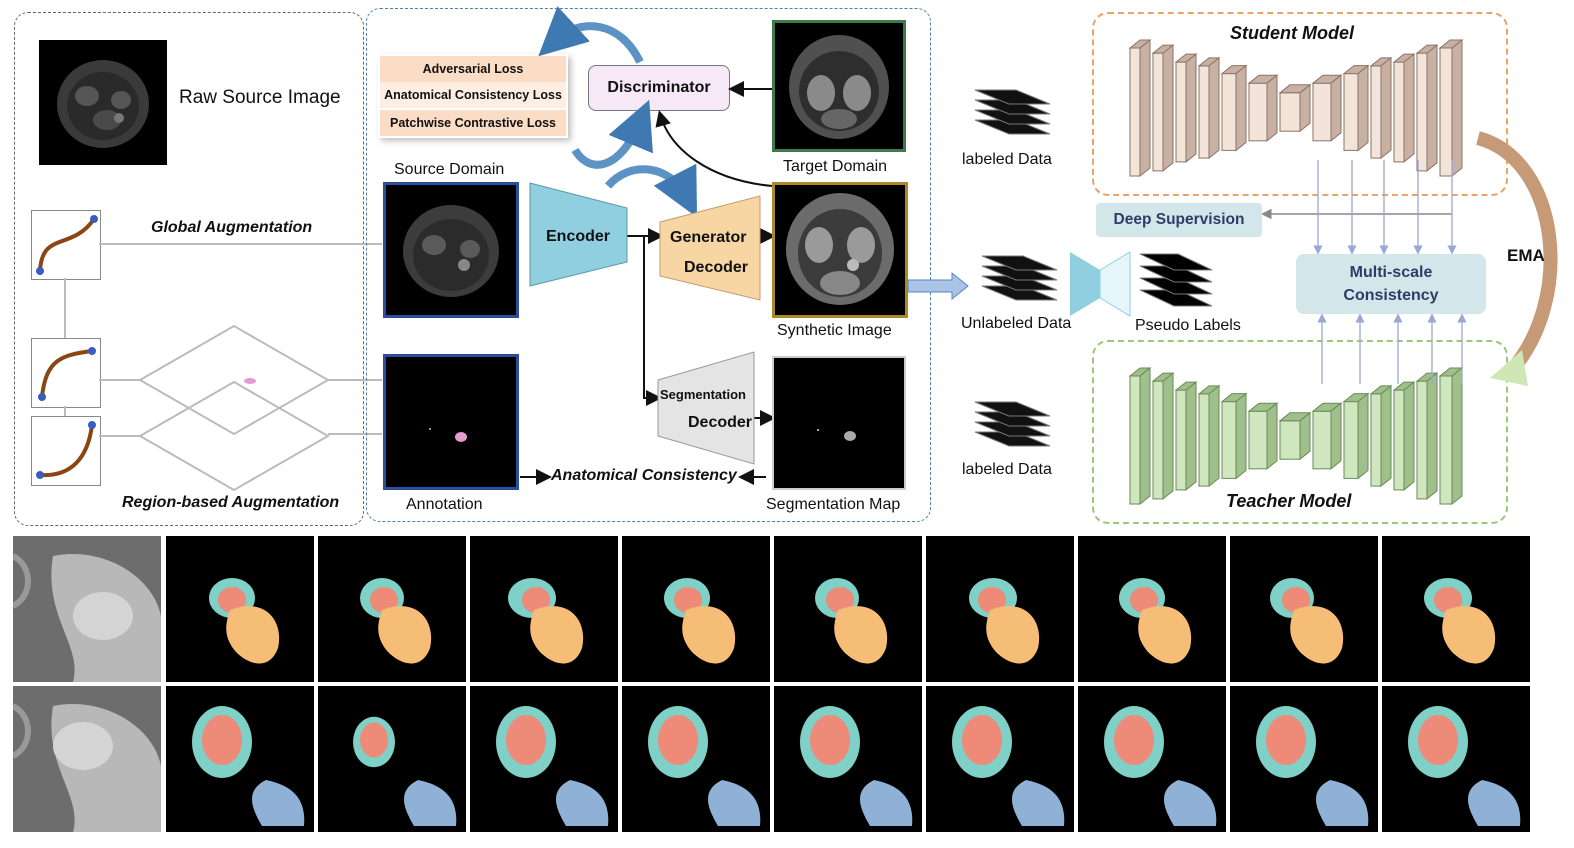 The width and height of the screenshot is (1574, 848). Describe the element at coordinates (840, 250) in the screenshot. I see `synthetic-image` at that location.